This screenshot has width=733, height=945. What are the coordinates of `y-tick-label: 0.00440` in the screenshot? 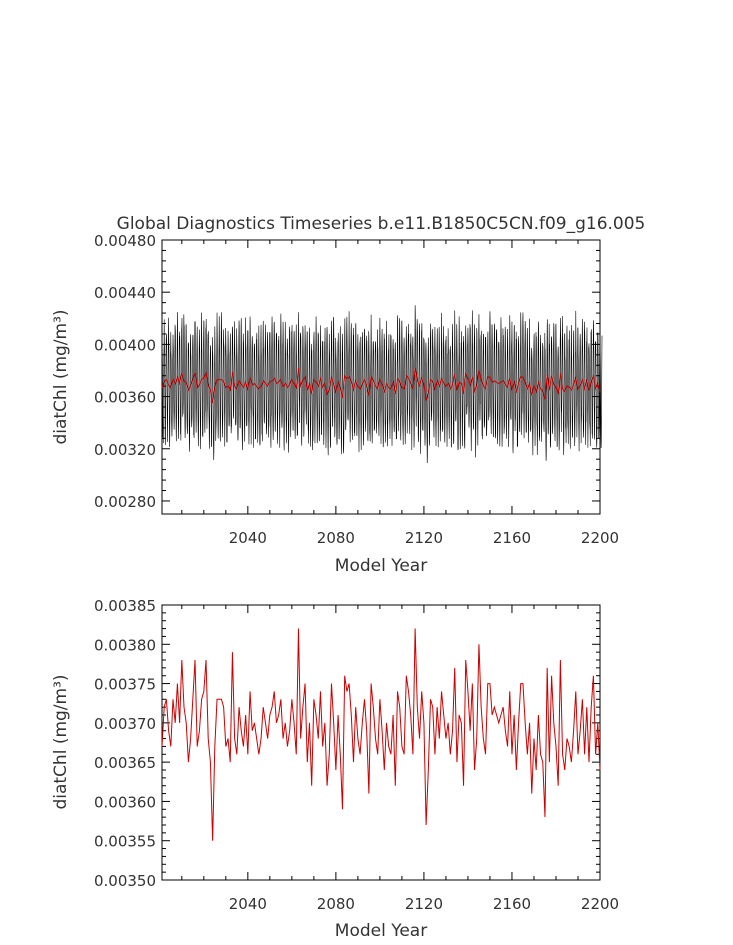 It's located at (125, 293).